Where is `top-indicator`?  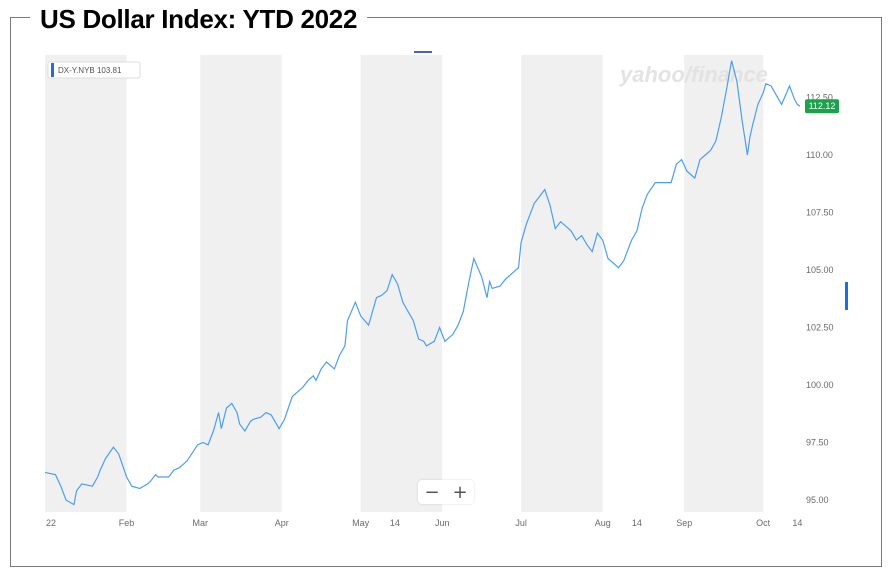 top-indicator is located at coordinates (423, 52).